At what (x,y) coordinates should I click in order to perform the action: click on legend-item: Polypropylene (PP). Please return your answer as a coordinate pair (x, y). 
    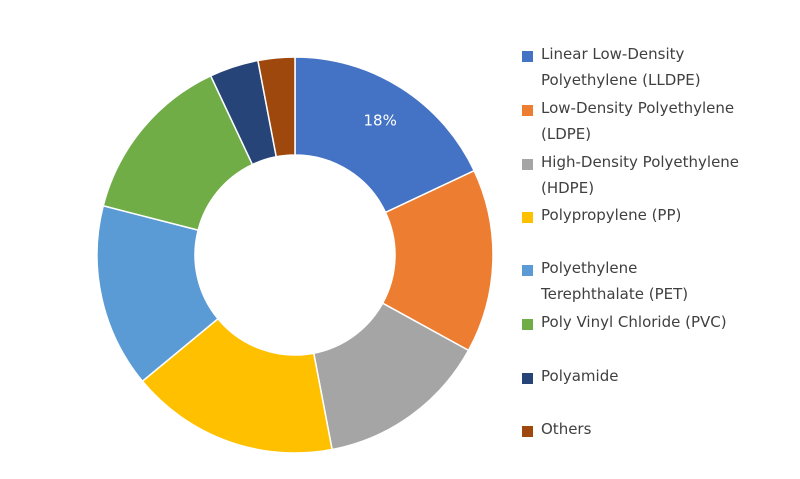
    Looking at the image, I should click on (651, 217).